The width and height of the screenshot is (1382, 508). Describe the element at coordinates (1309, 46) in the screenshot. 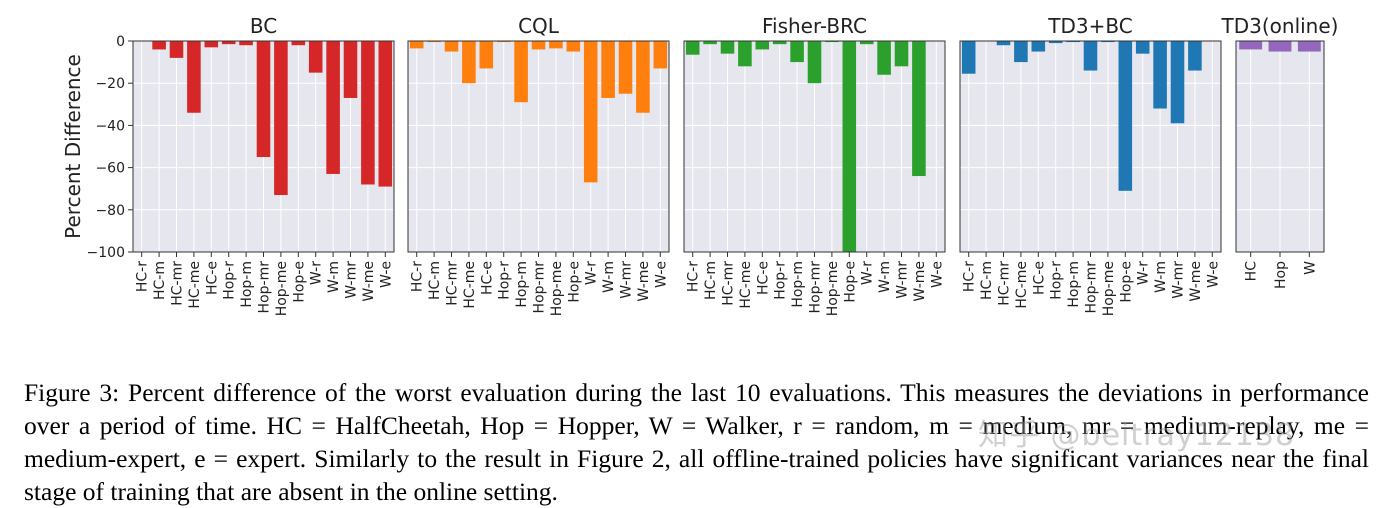

I see `bar-w` at that location.